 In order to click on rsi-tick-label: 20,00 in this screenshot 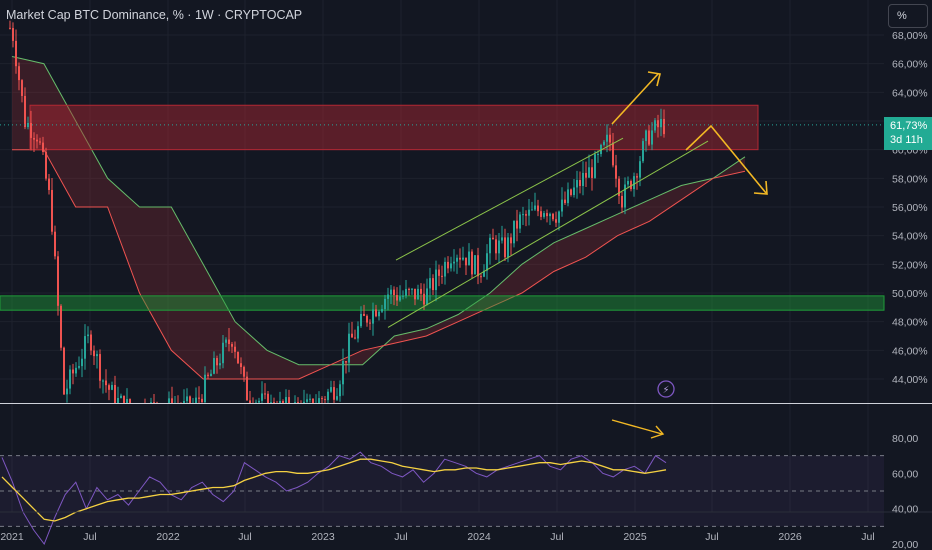, I will do `click(905, 544)`.